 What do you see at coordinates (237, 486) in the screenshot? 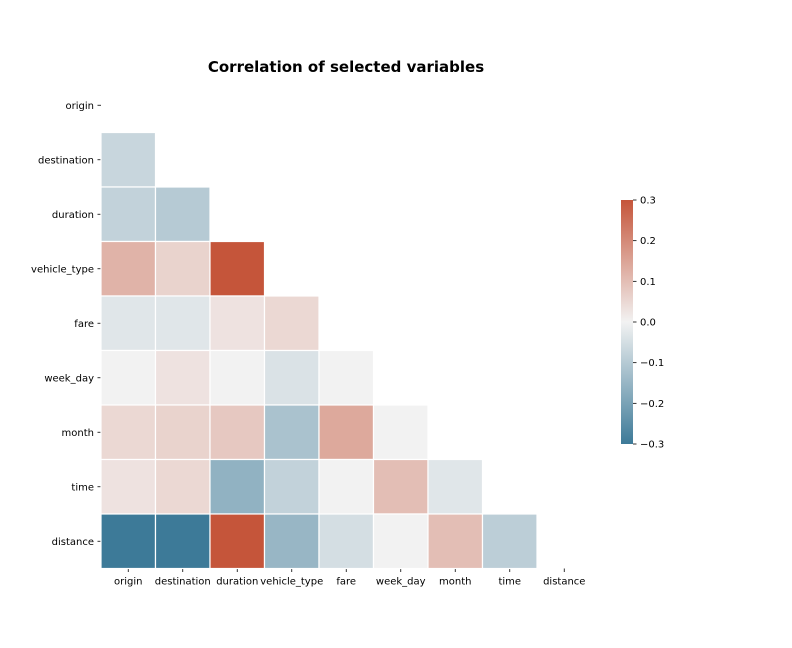
I see `cell-time-duration` at bounding box center [237, 486].